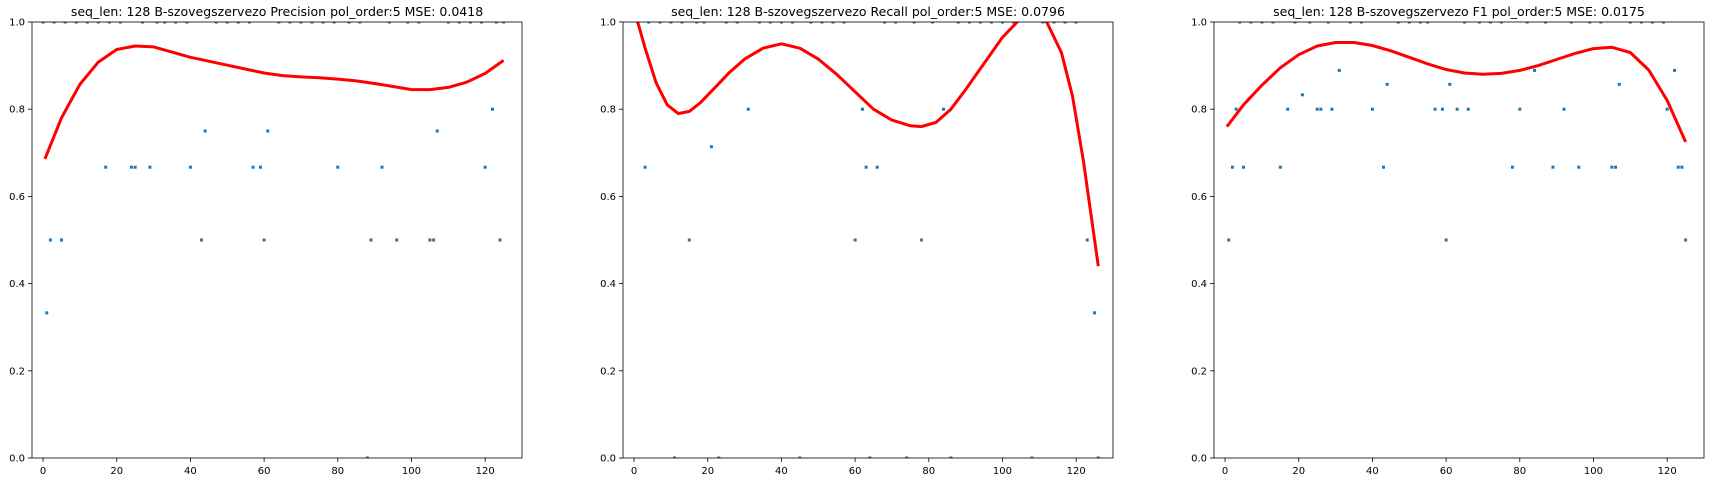  What do you see at coordinates (1199, 23) in the screenshot?
I see `y-tick-label: 1.0` at bounding box center [1199, 23].